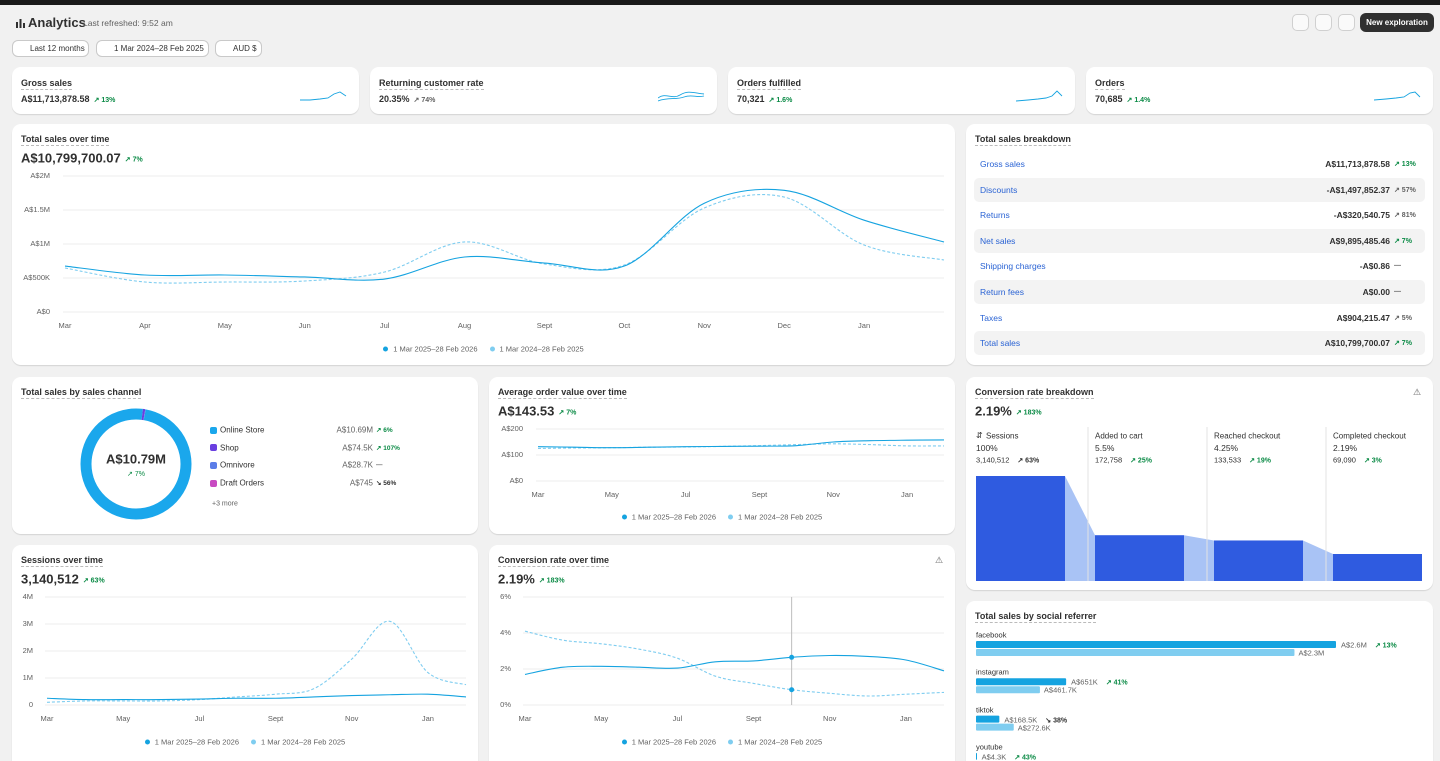  Describe the element at coordinates (1028, 461) in the screenshot. I see `step-change: ↗ 63%` at that location.